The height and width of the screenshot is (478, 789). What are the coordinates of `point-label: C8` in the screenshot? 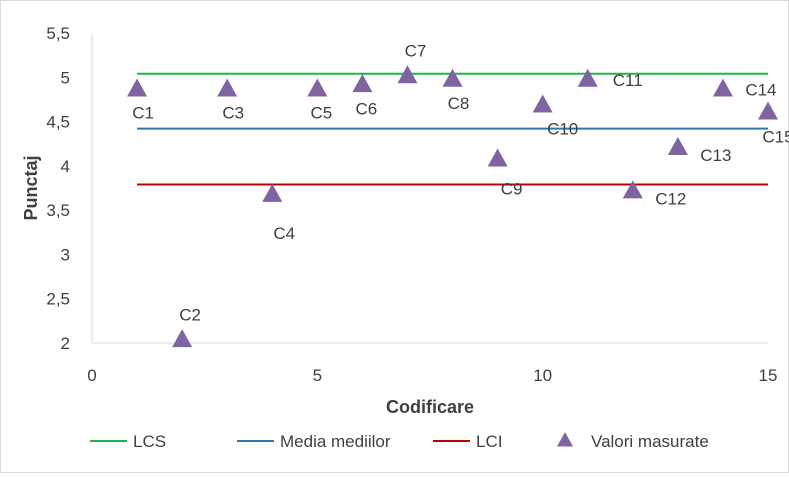 It's located at (459, 103).